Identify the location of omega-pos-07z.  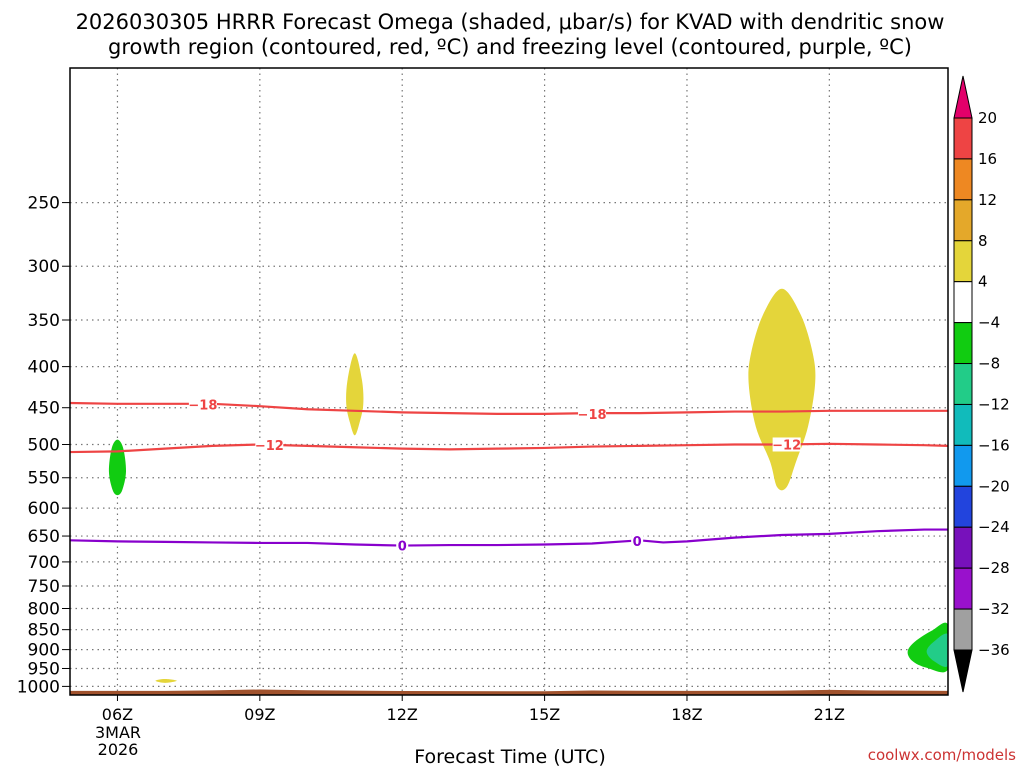
(166, 680).